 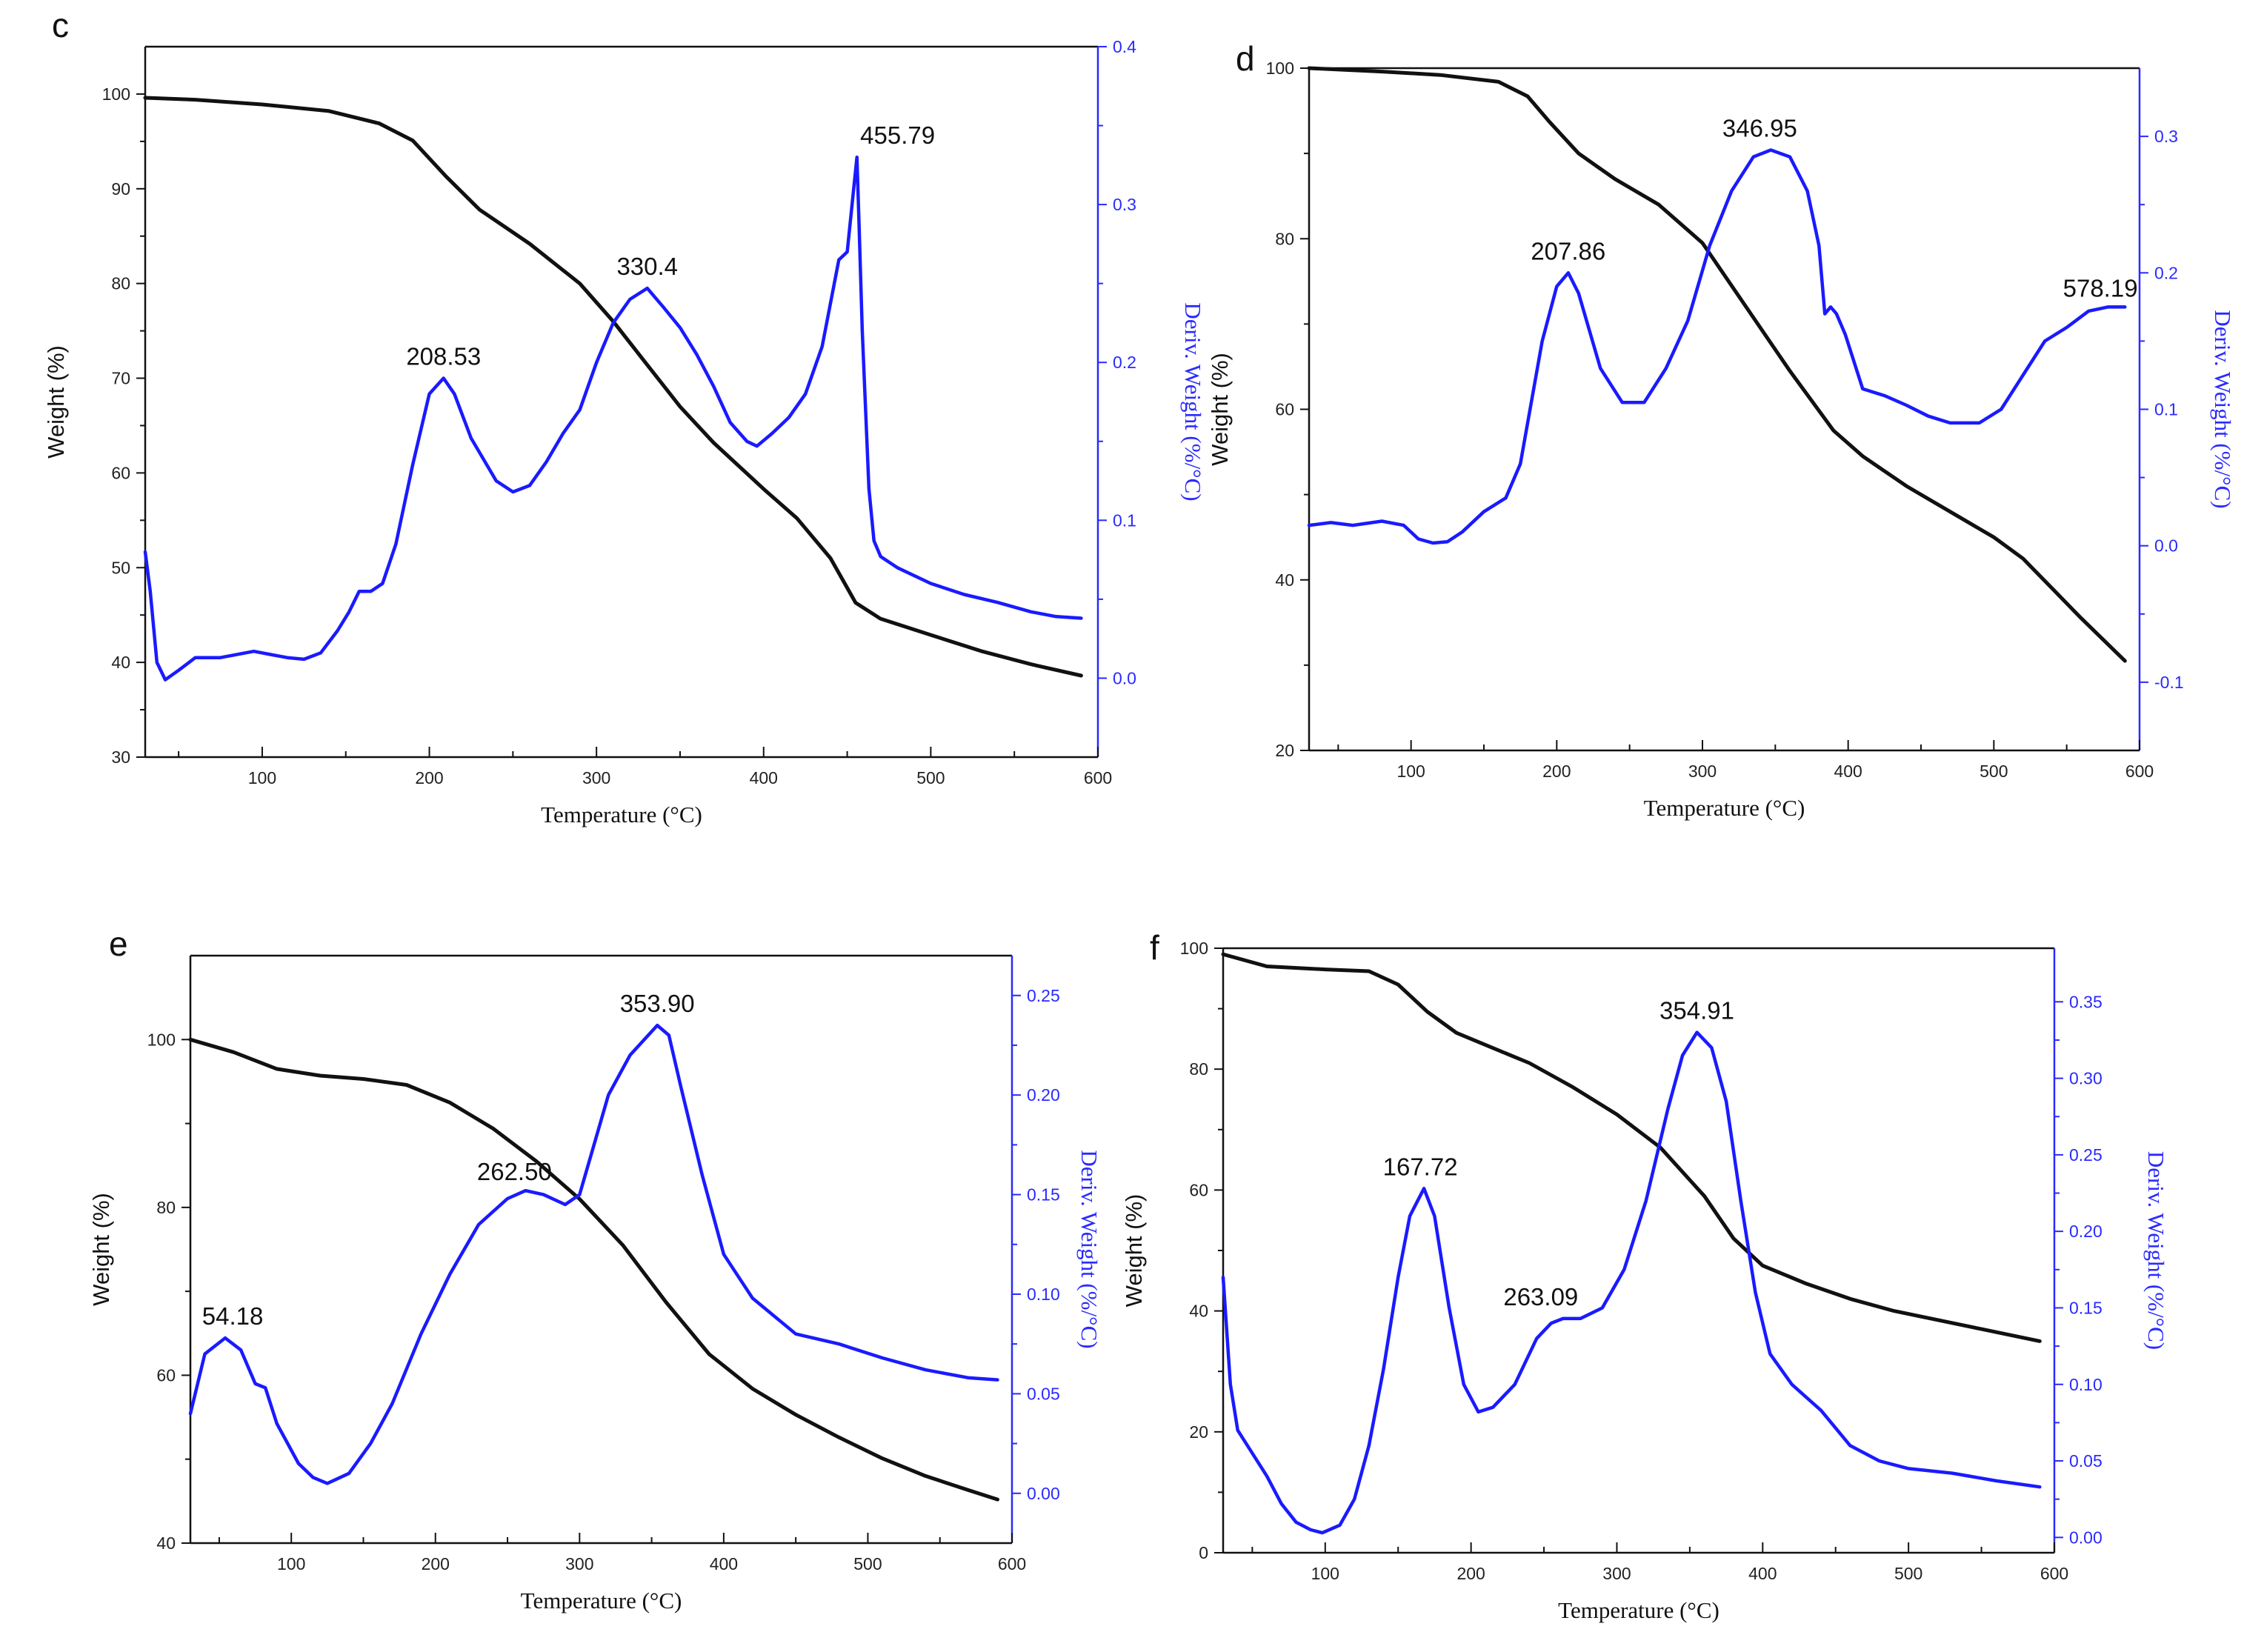 What do you see at coordinates (1124, 520) in the screenshot?
I see `y-right-tick-label: 0.1` at bounding box center [1124, 520].